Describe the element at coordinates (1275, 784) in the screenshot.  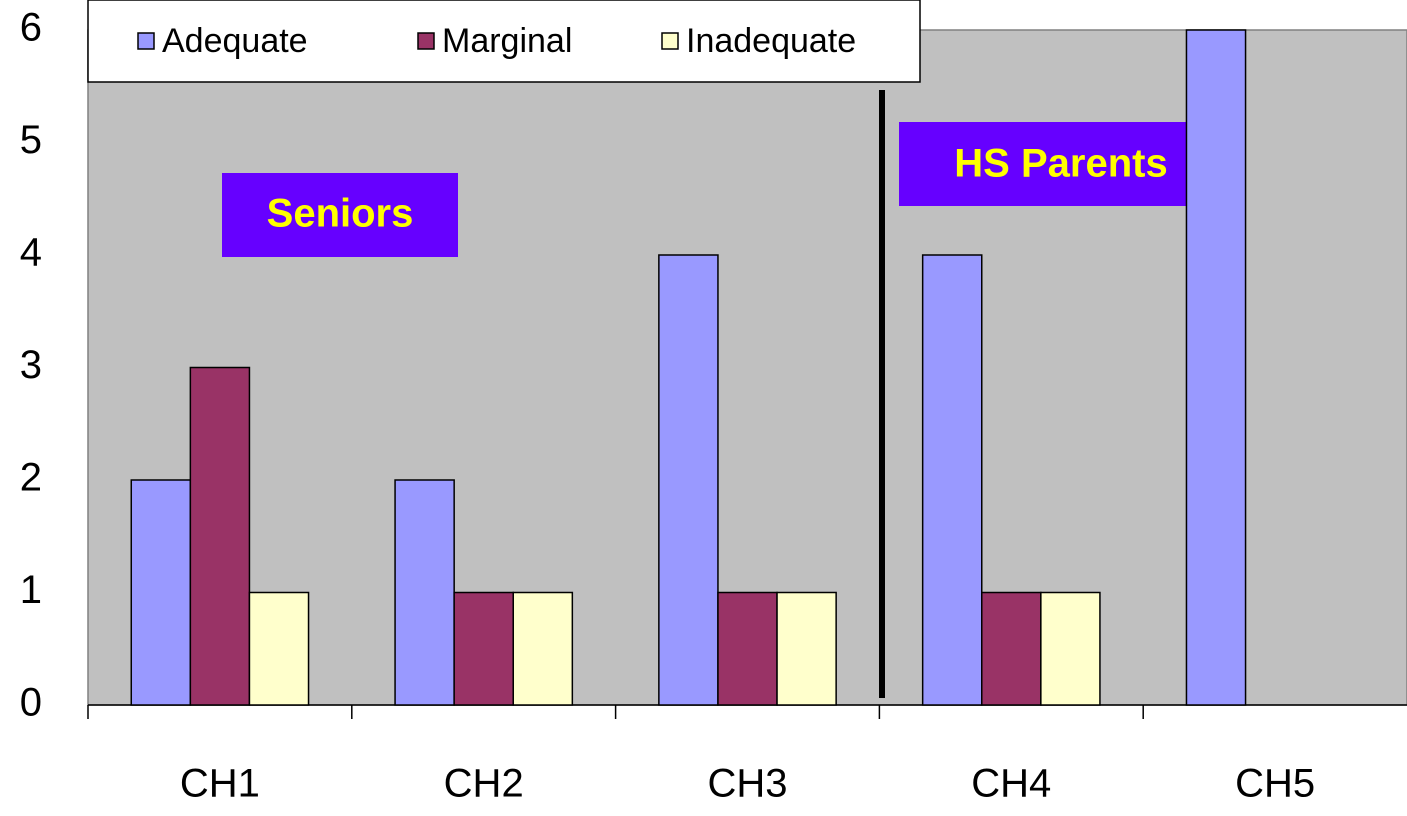
I see `x-tick-label: CH5` at that location.